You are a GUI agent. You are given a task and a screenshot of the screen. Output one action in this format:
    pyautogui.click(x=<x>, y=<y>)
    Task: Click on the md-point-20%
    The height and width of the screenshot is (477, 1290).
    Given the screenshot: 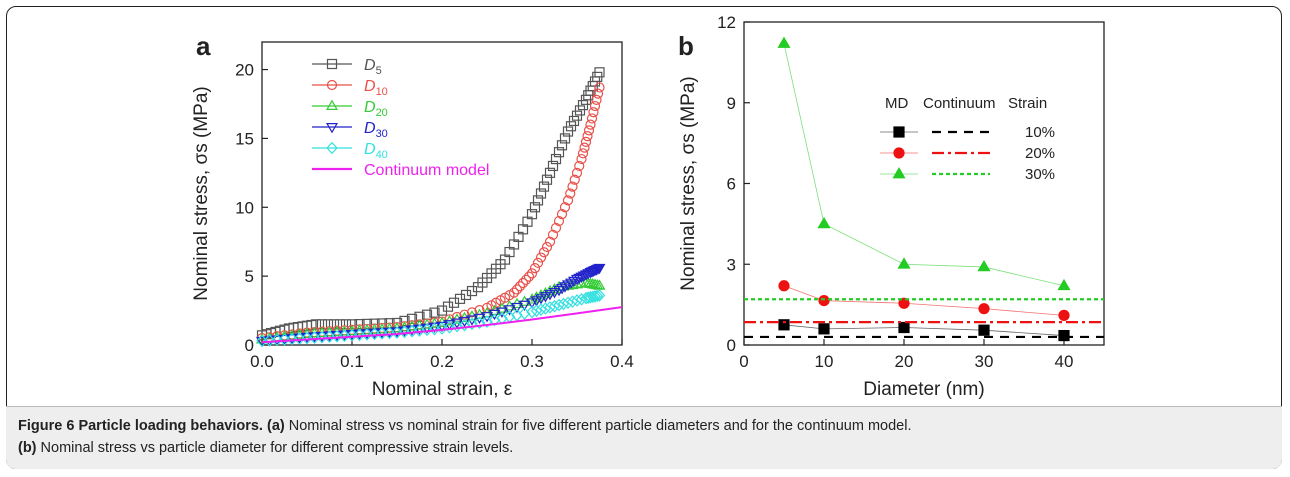 What is the action you would take?
    pyautogui.click(x=984, y=309)
    